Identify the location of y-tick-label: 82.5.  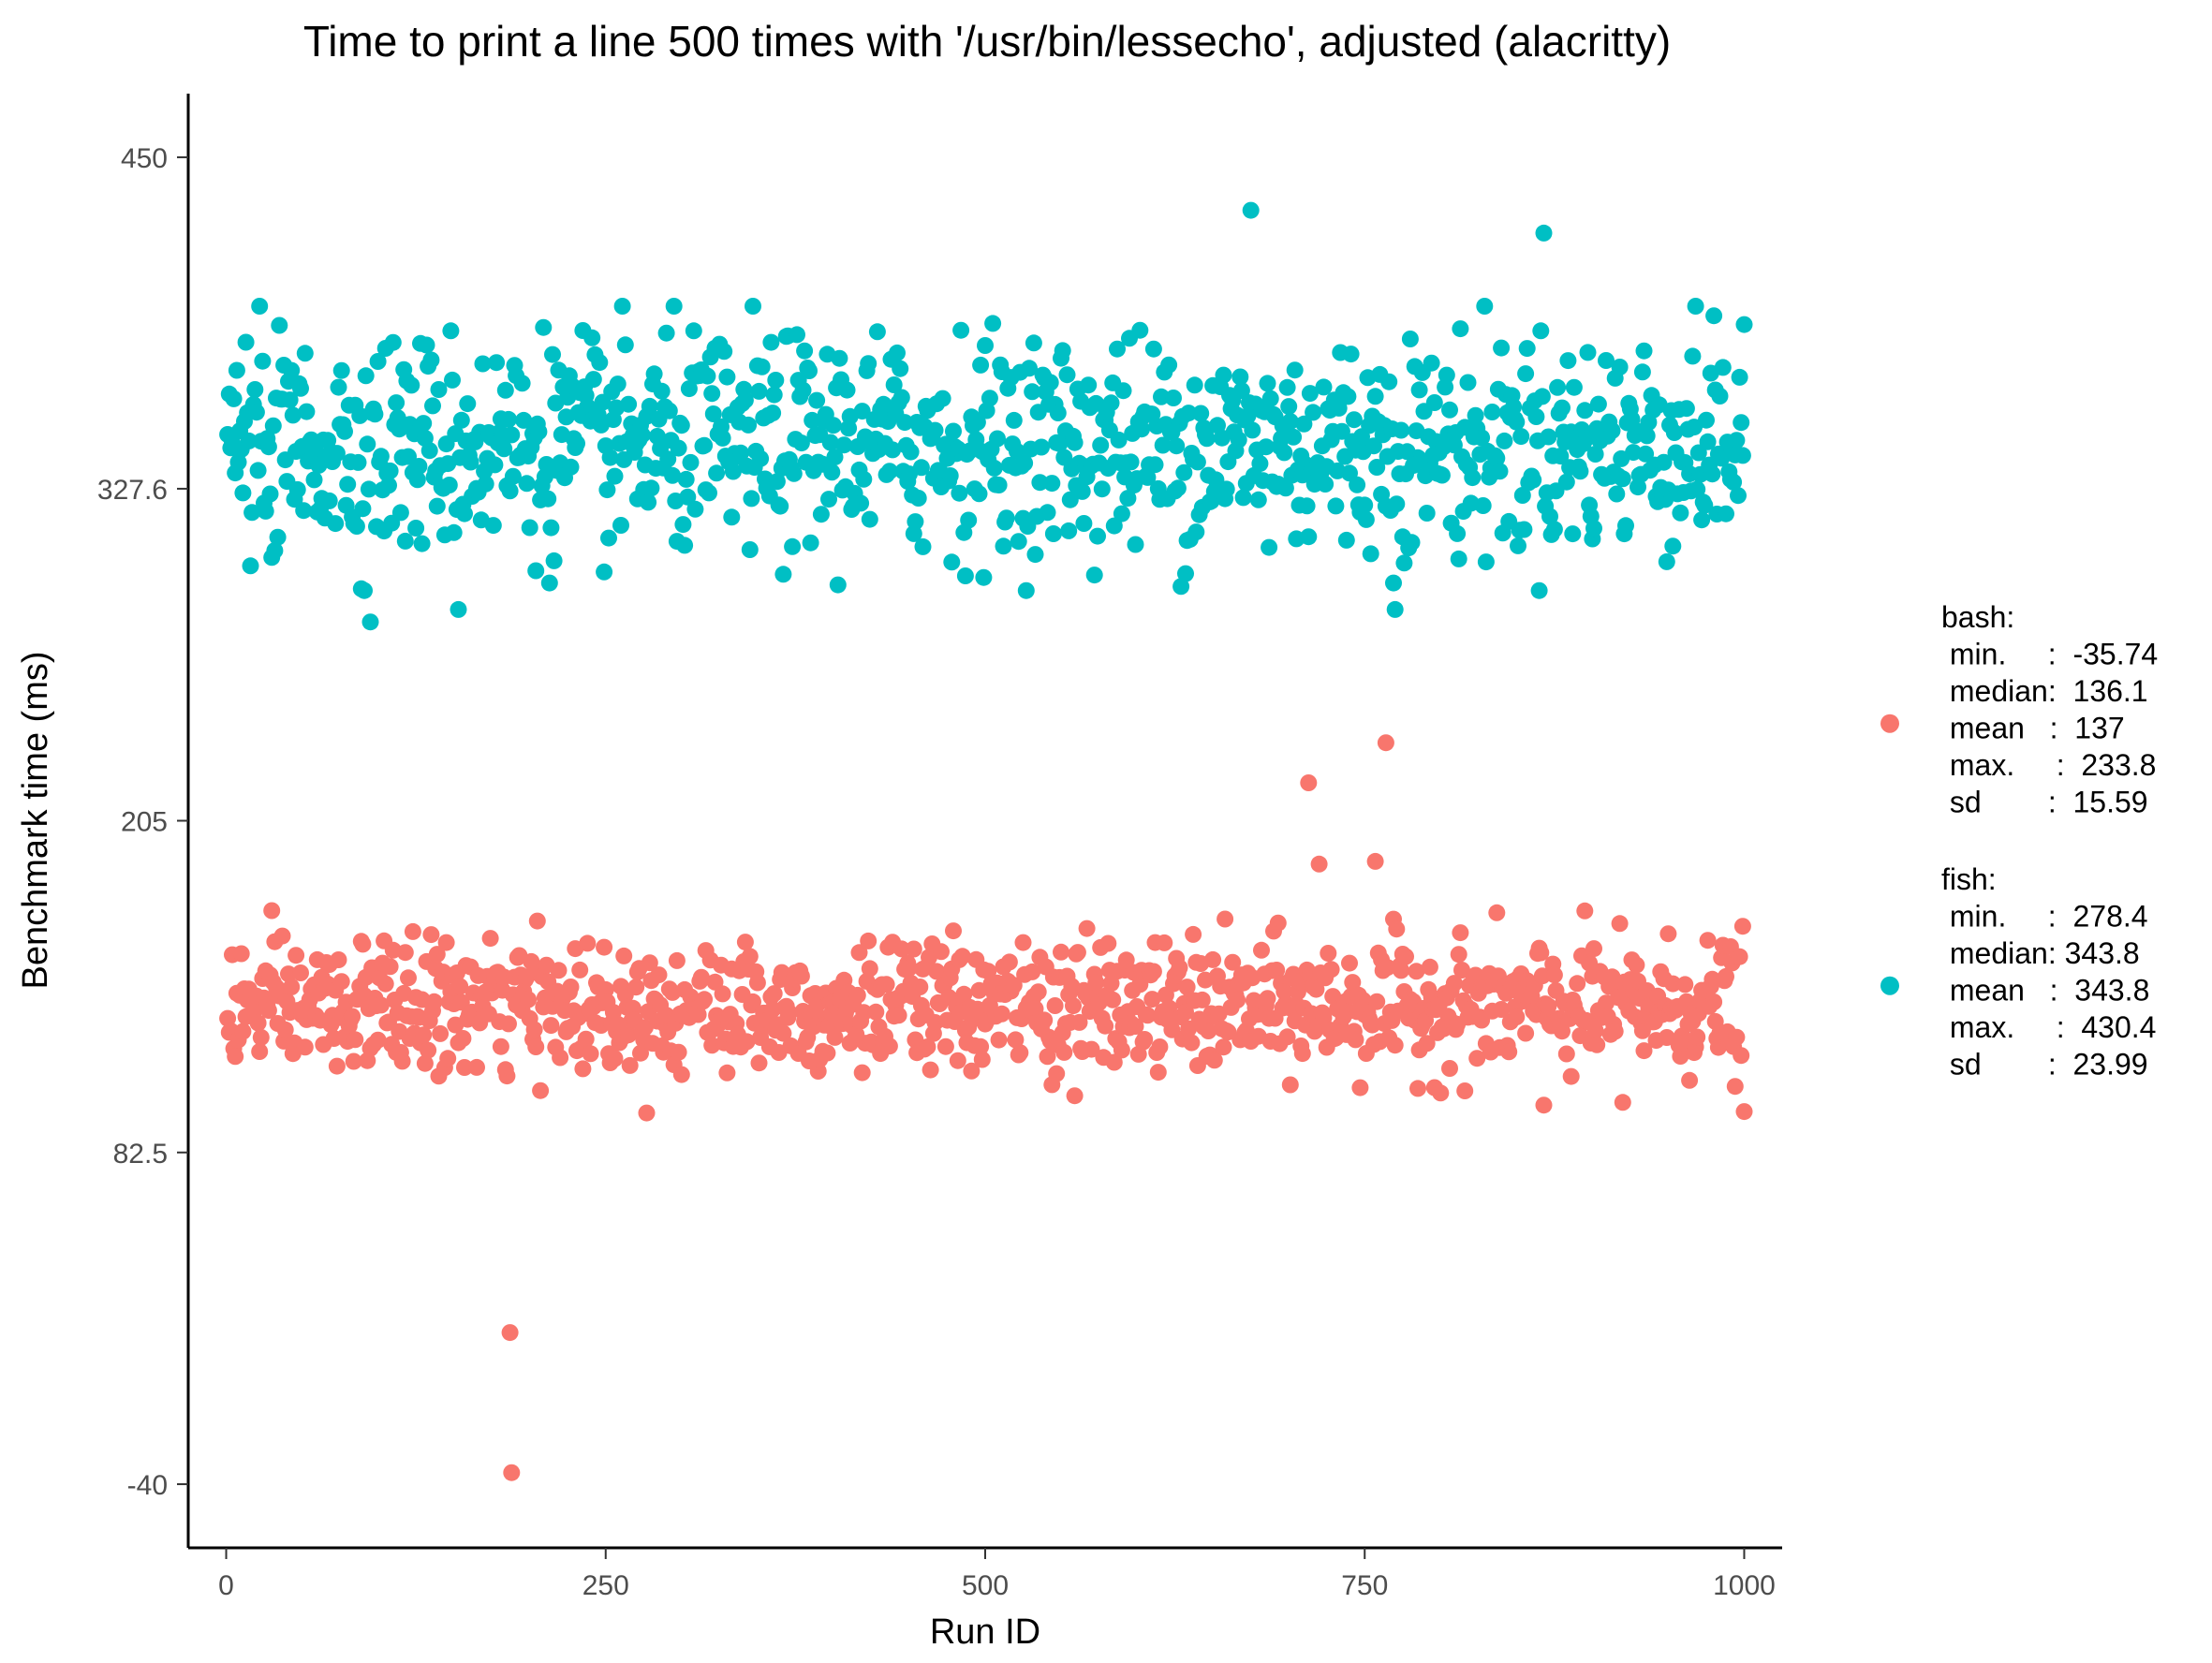
(140, 1154).